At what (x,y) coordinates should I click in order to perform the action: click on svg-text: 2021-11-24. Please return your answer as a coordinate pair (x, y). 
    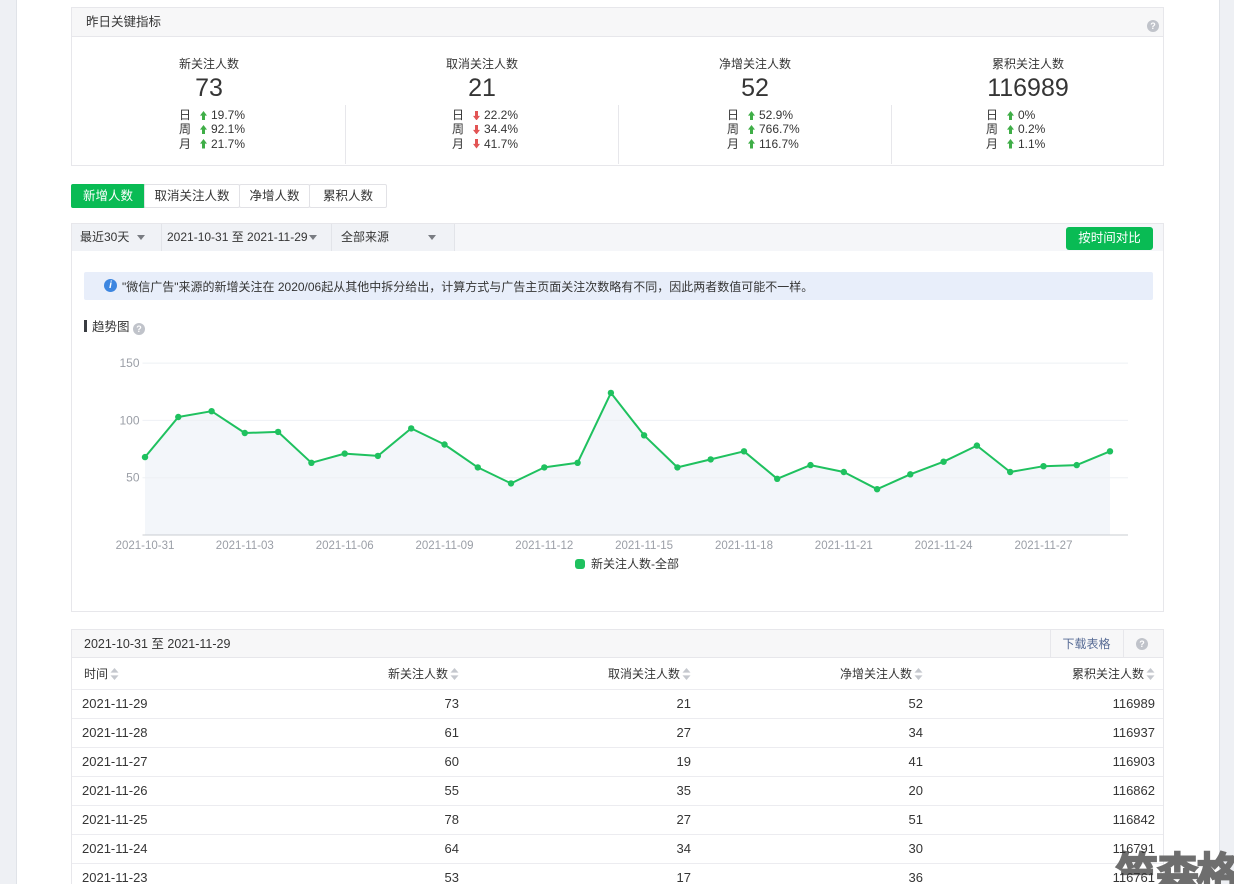
    Looking at the image, I should click on (944, 546).